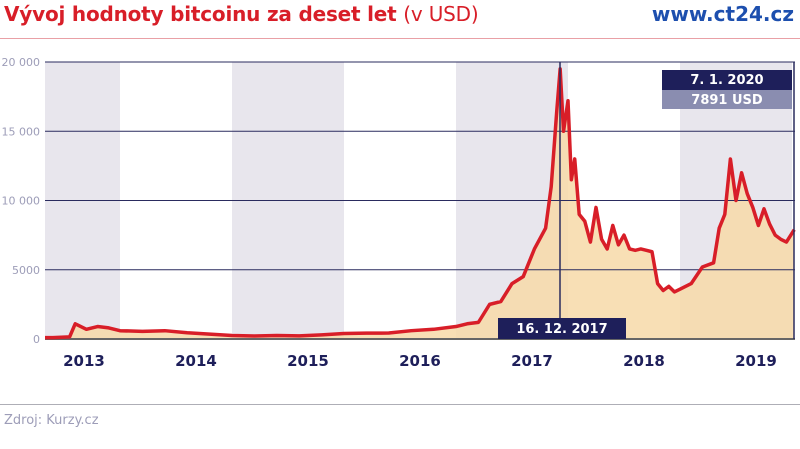  I want to click on latest-date-label: 7. 1. 2020, so click(726, 80).